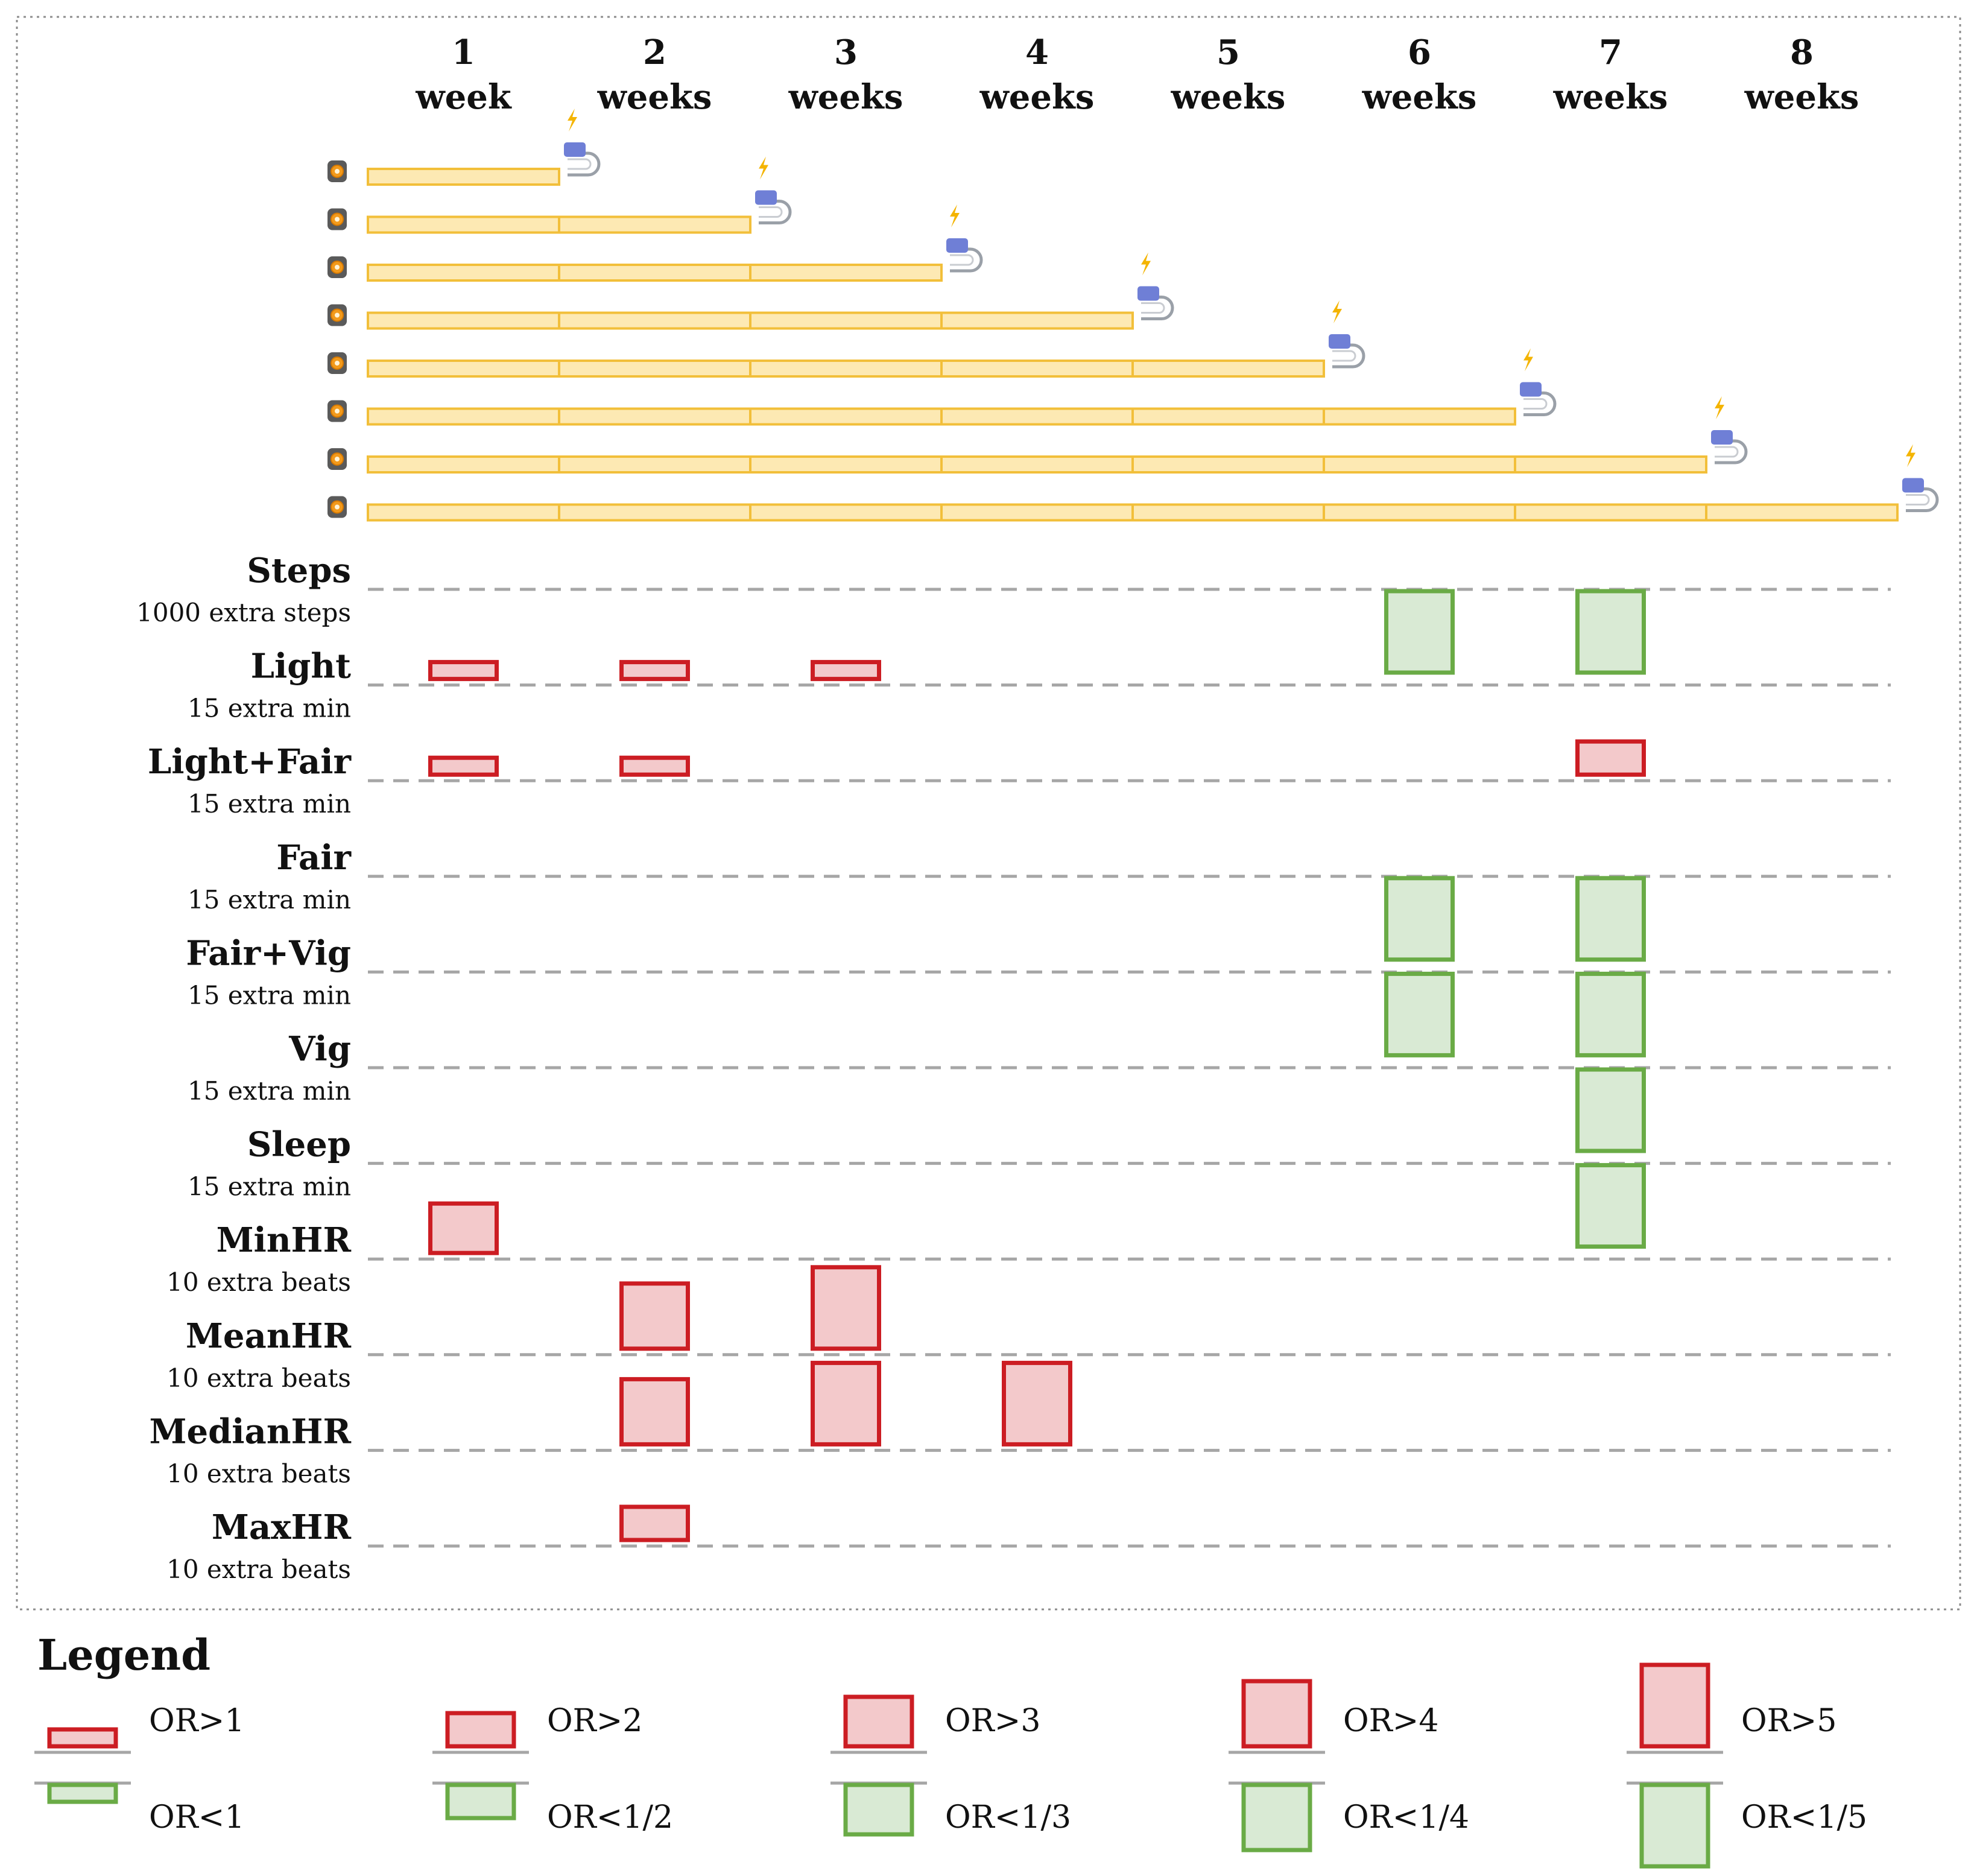  What do you see at coordinates (654, 52) in the screenshot?
I see `week-number: 2` at bounding box center [654, 52].